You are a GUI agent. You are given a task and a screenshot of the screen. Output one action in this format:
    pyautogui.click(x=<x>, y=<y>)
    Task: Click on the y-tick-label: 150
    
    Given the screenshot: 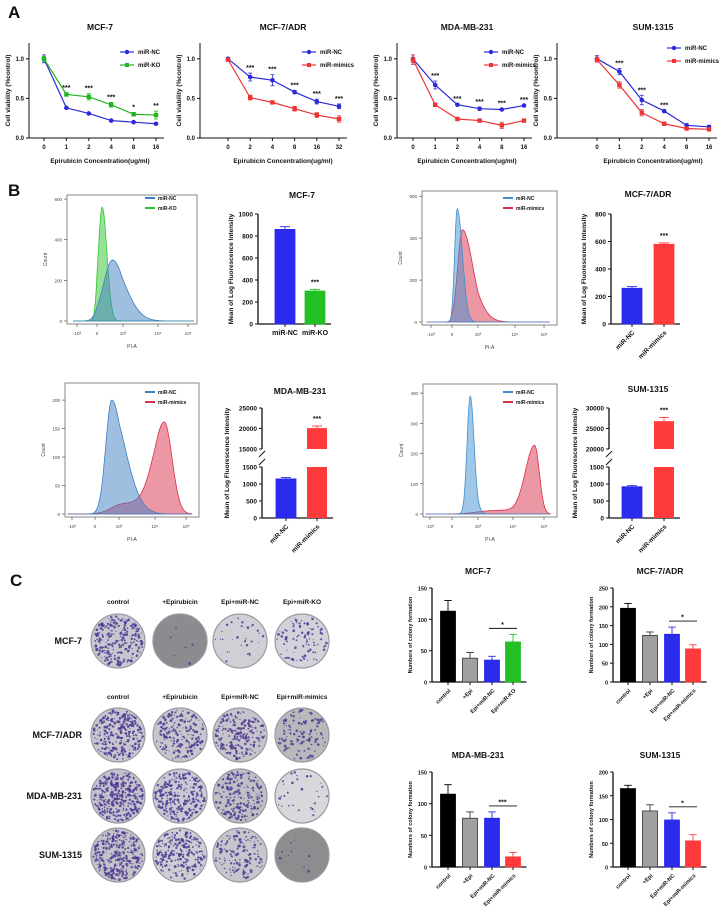 What is the action you would take?
    pyautogui.click(x=422, y=774)
    